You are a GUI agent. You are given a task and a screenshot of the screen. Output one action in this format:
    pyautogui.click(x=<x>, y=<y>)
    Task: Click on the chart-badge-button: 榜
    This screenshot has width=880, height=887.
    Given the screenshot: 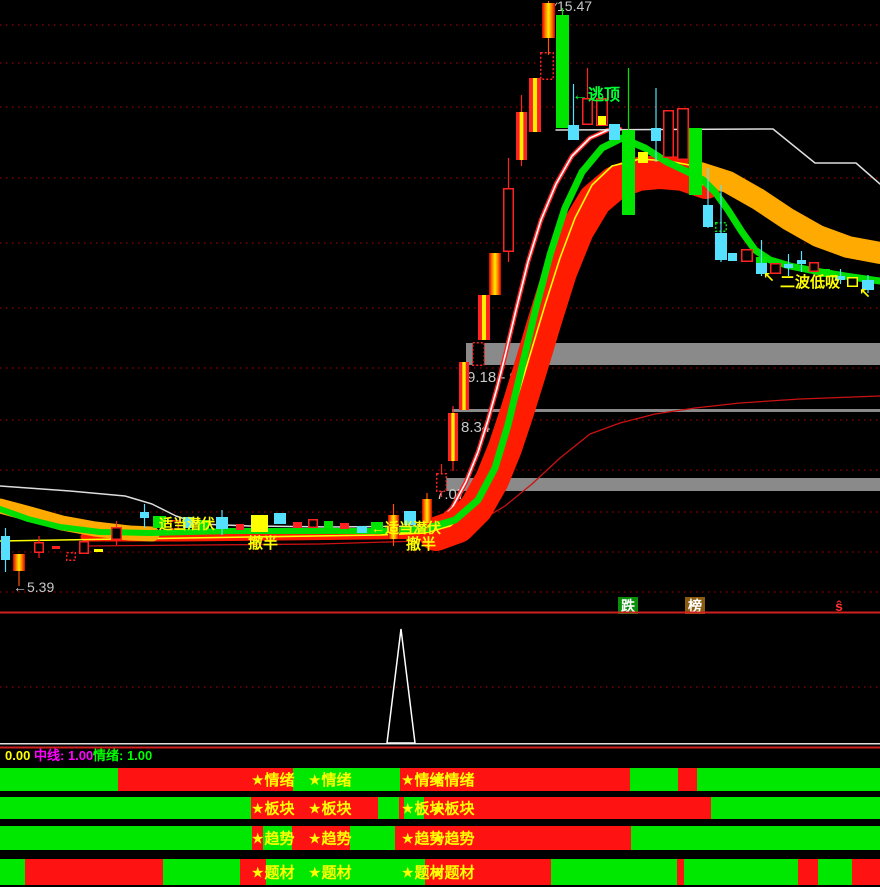 What is the action you would take?
    pyautogui.click(x=695, y=605)
    